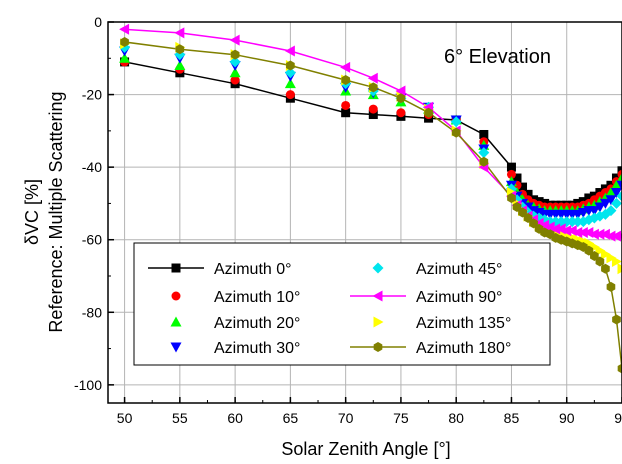 Image resolution: width=622 pixels, height=464 pixels. What do you see at coordinates (92, 240) in the screenshot?
I see `y-tick-label: -60` at bounding box center [92, 240].